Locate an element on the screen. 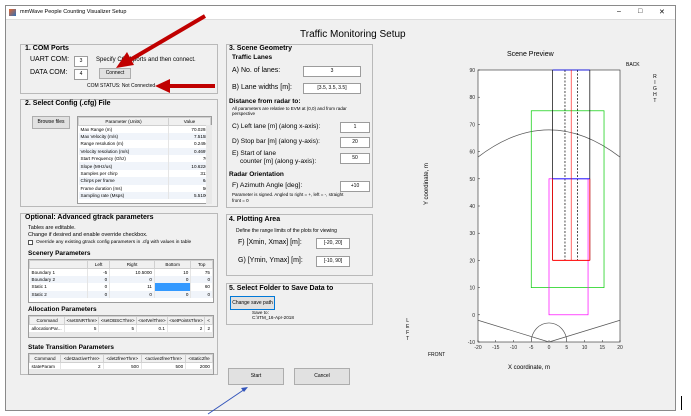  config-value: 76 is located at coordinates (189, 159).